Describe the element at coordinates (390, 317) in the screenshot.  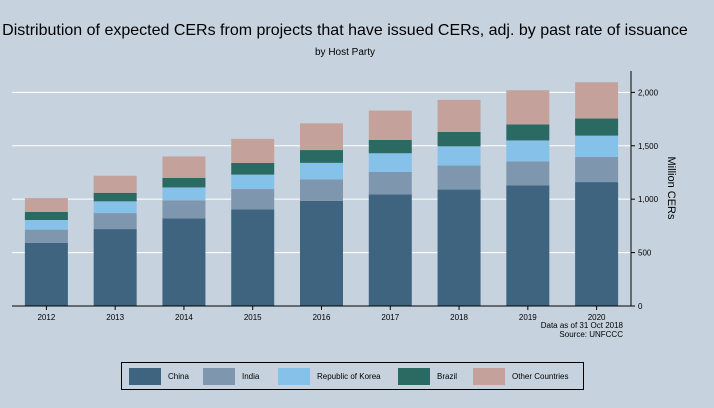
I see `x-tick-label: 2017` at that location.